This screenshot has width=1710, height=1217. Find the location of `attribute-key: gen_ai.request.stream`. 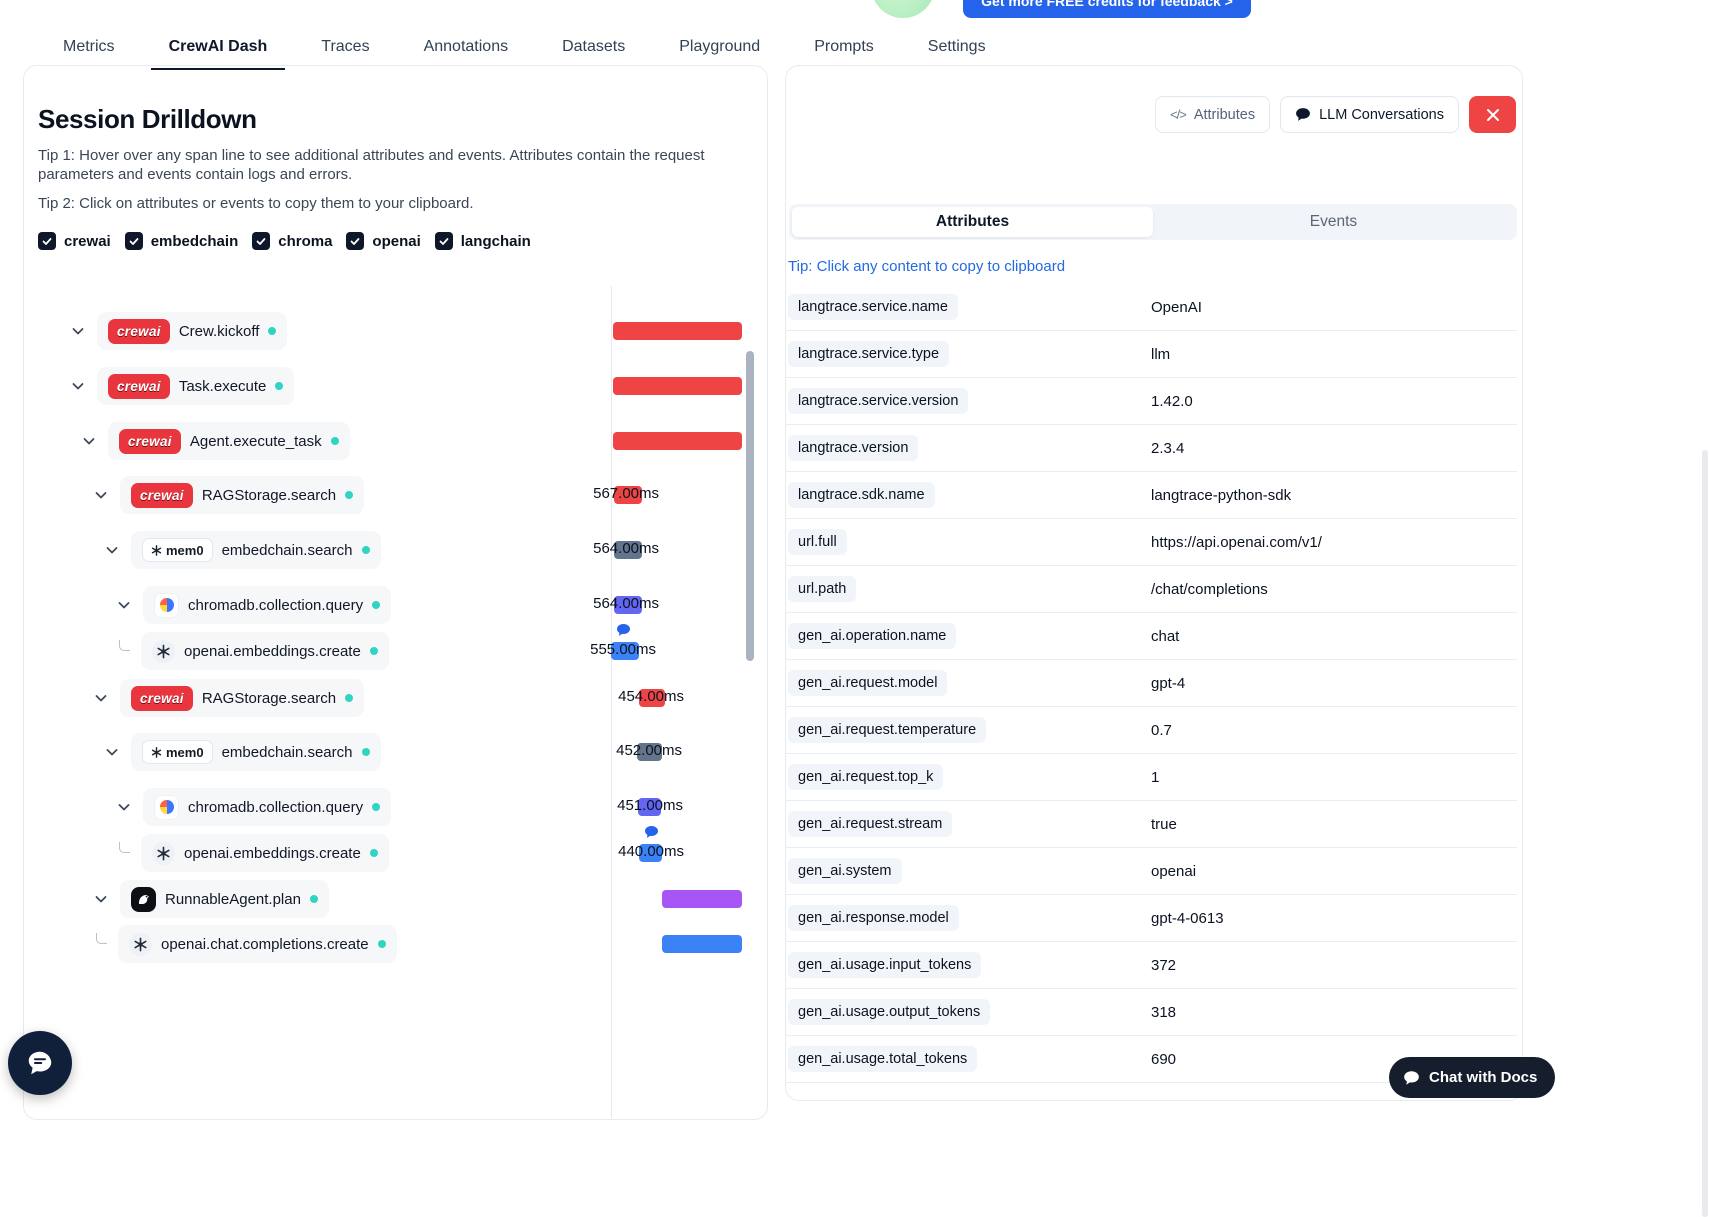

attribute-key: gen_ai.request.stream is located at coordinates (870, 824).